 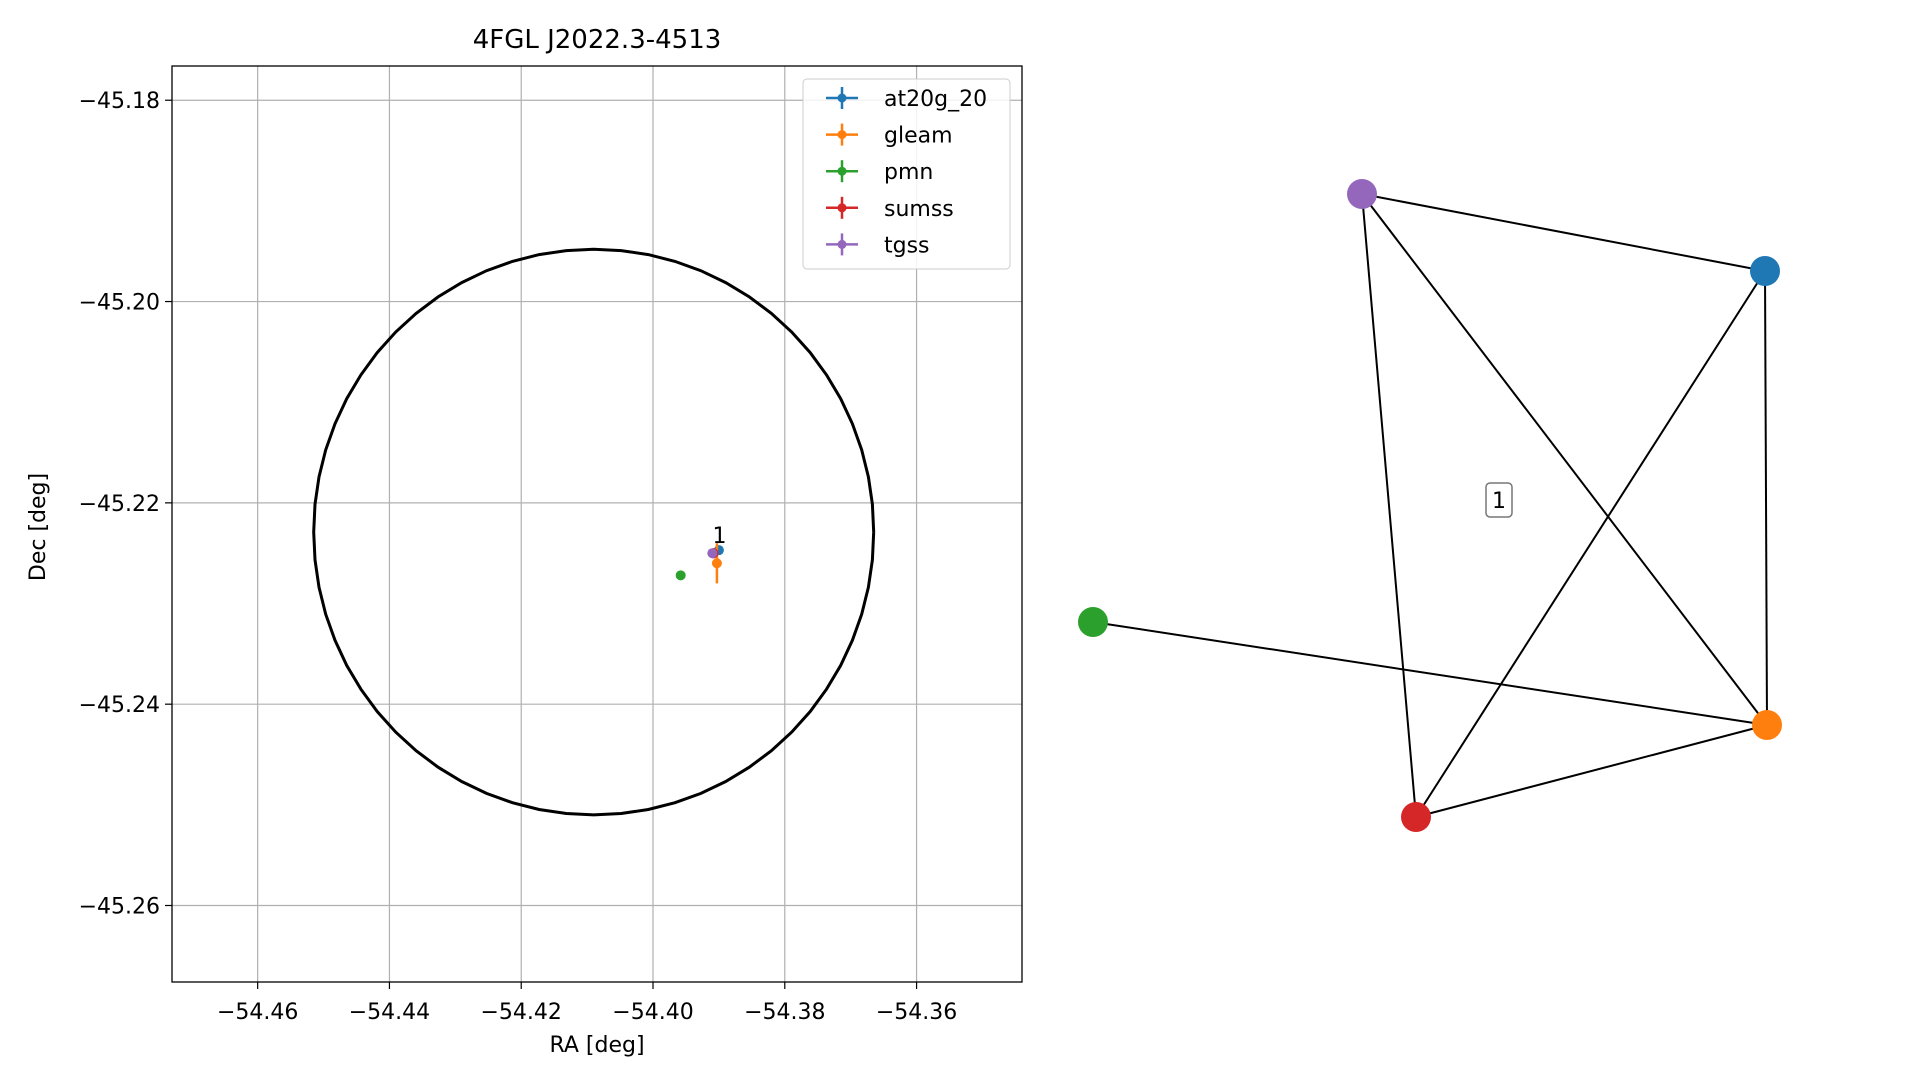 I want to click on y-axis-ticks: −45.18 −45.20 −45.22 −45.24 −45.26, so click(x=125, y=504).